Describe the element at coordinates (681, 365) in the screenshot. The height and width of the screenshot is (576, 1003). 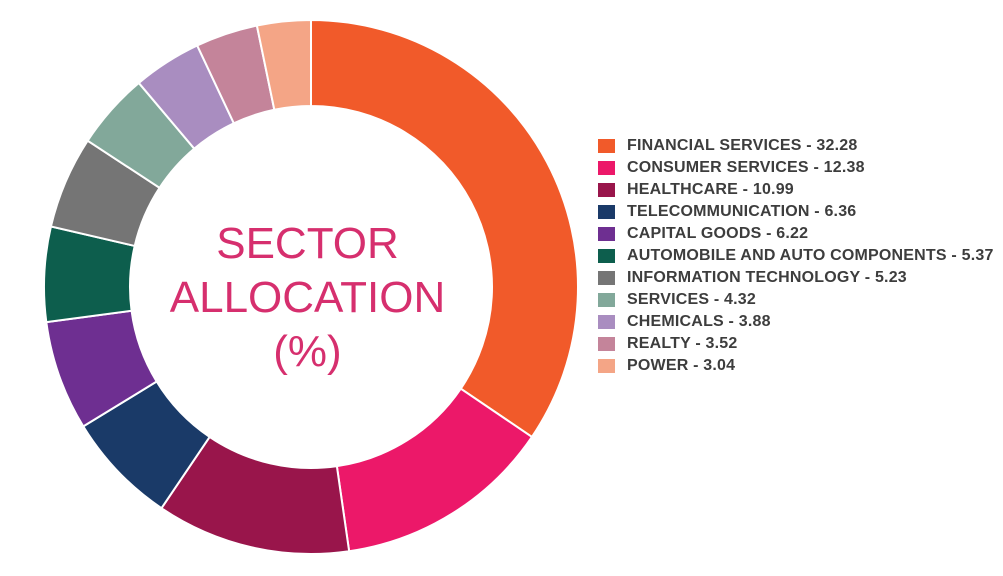
I see `legend-label: POWER - 3.04` at that location.